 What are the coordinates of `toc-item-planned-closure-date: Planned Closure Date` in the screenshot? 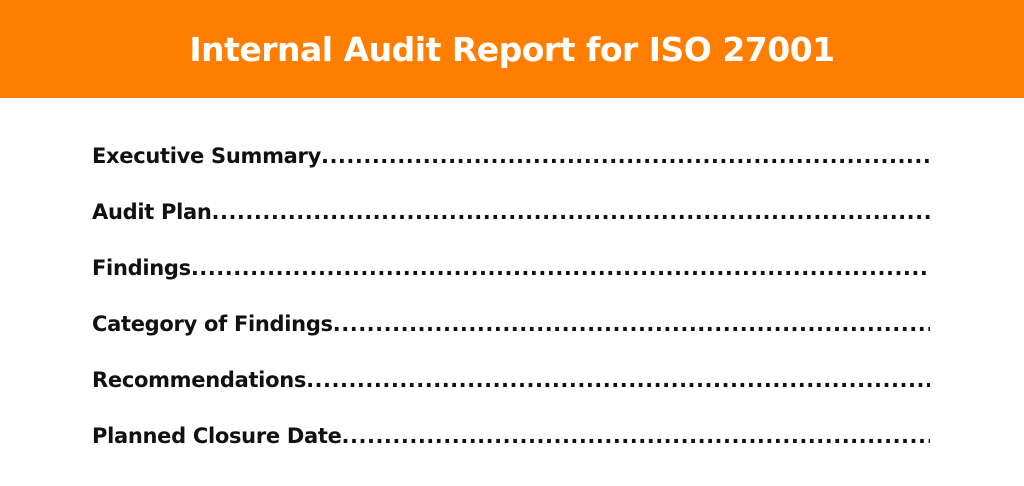 It's located at (511, 436).